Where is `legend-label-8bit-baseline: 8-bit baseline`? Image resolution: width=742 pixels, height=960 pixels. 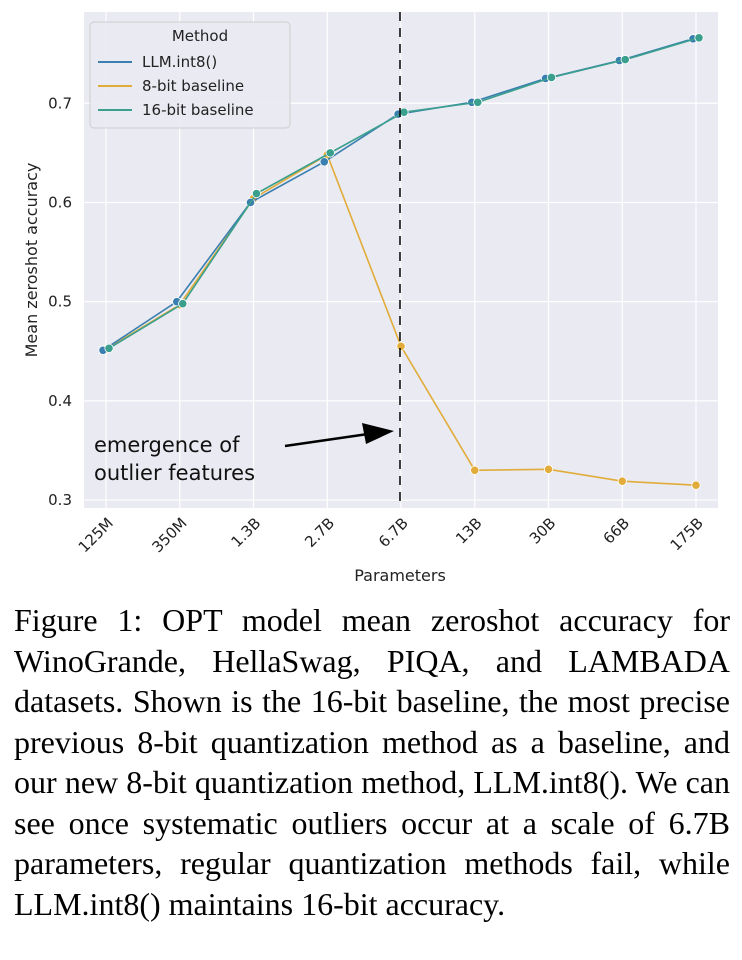 legend-label-8bit-baseline: 8-bit baseline is located at coordinates (193, 86).